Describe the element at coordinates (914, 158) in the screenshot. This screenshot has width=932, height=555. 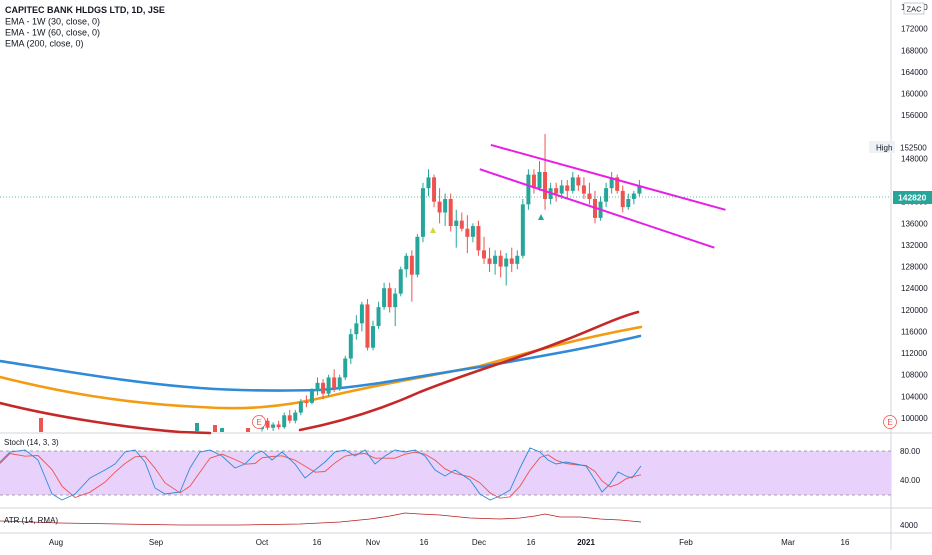
I see `price-tick-label: 148000` at that location.